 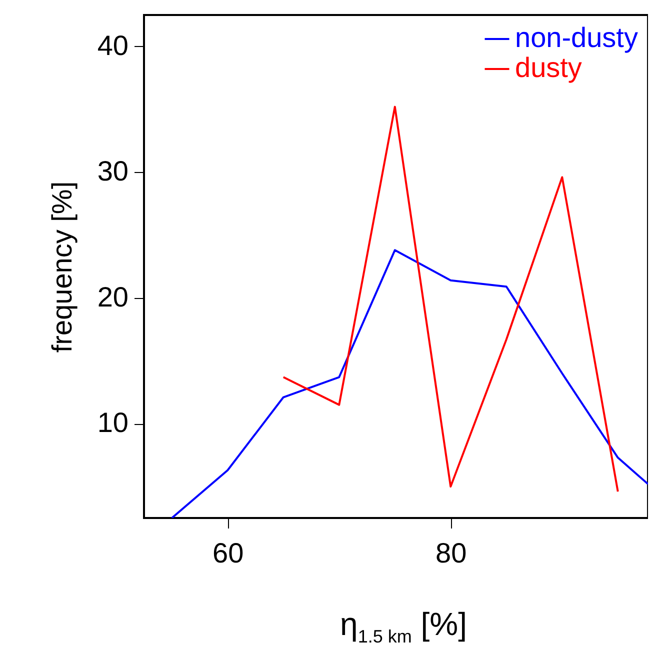 I want to click on y-tick-label: 10, so click(x=112, y=422).